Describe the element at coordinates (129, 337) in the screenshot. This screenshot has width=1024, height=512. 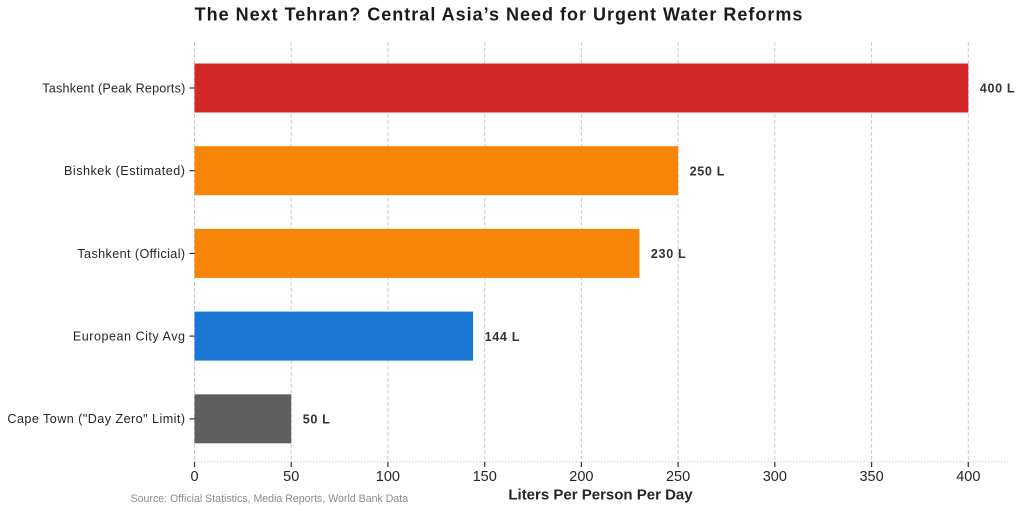
I see `svg-text: European City Avg` at that location.